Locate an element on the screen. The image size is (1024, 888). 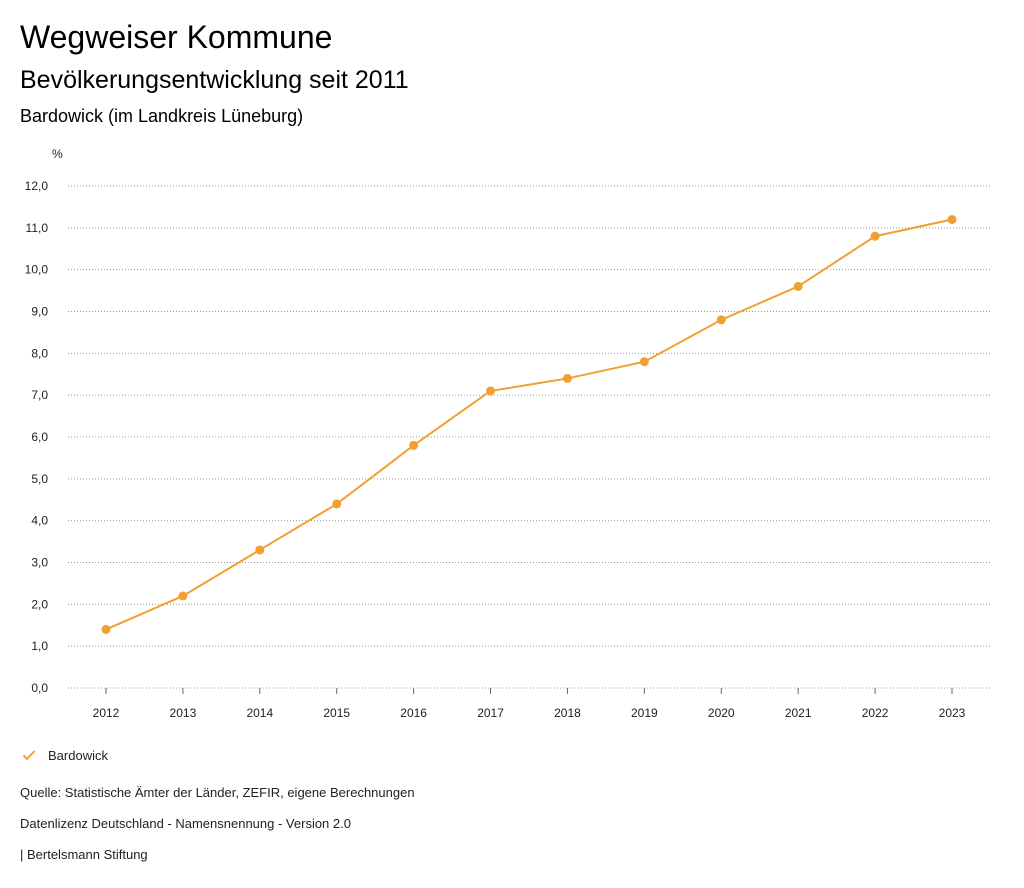
y-tick-label: 1,0 is located at coordinates (39, 646).